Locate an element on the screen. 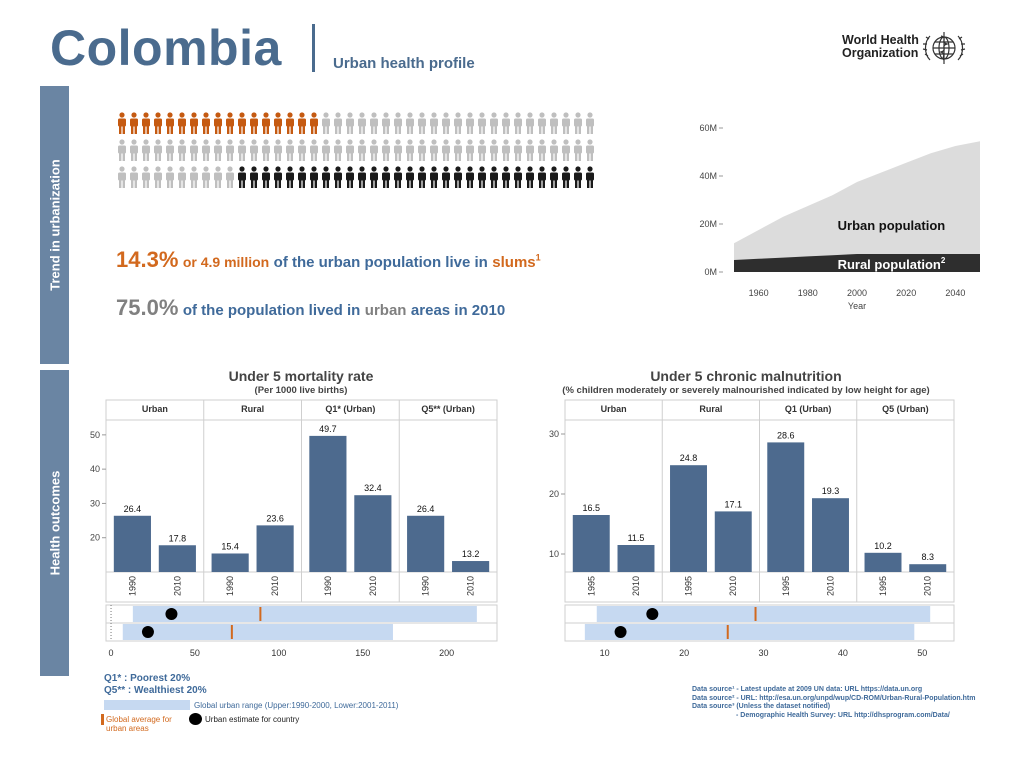 The width and height of the screenshot is (1021, 771). range-x-tick-label: 100 is located at coordinates (278, 653).